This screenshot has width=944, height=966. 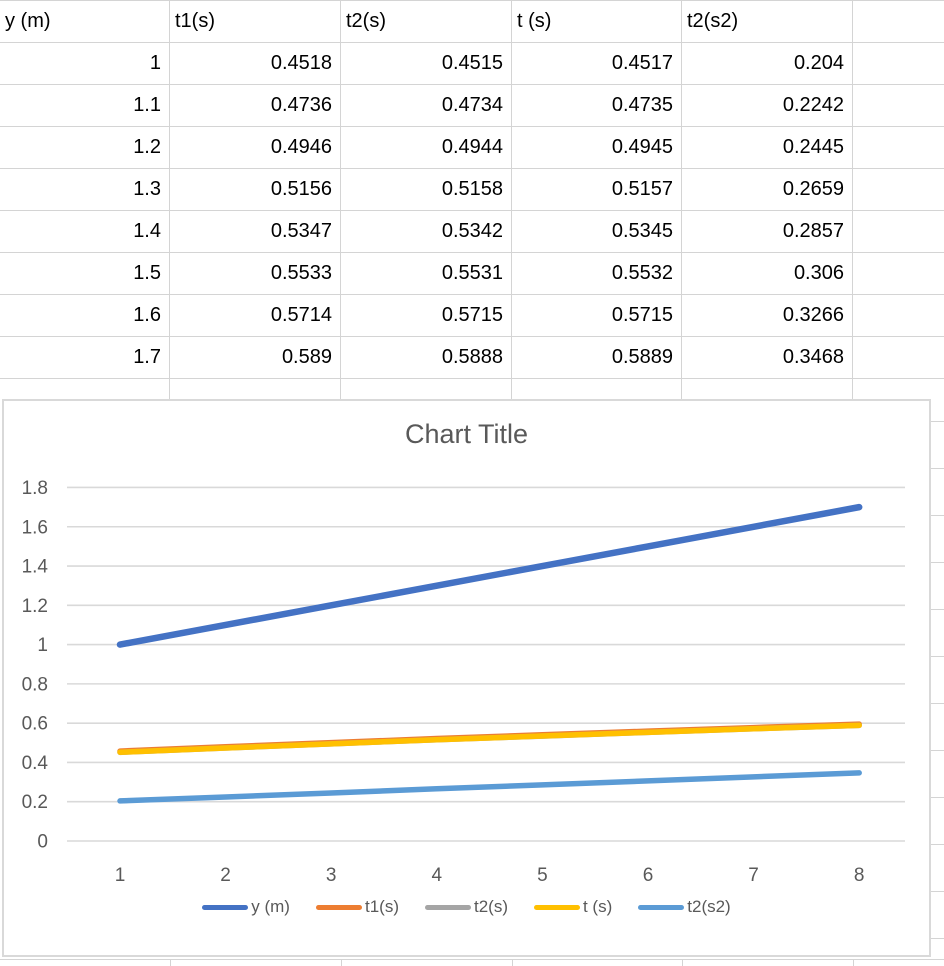 What do you see at coordinates (767, 106) in the screenshot?
I see `cell: 0.2242` at bounding box center [767, 106].